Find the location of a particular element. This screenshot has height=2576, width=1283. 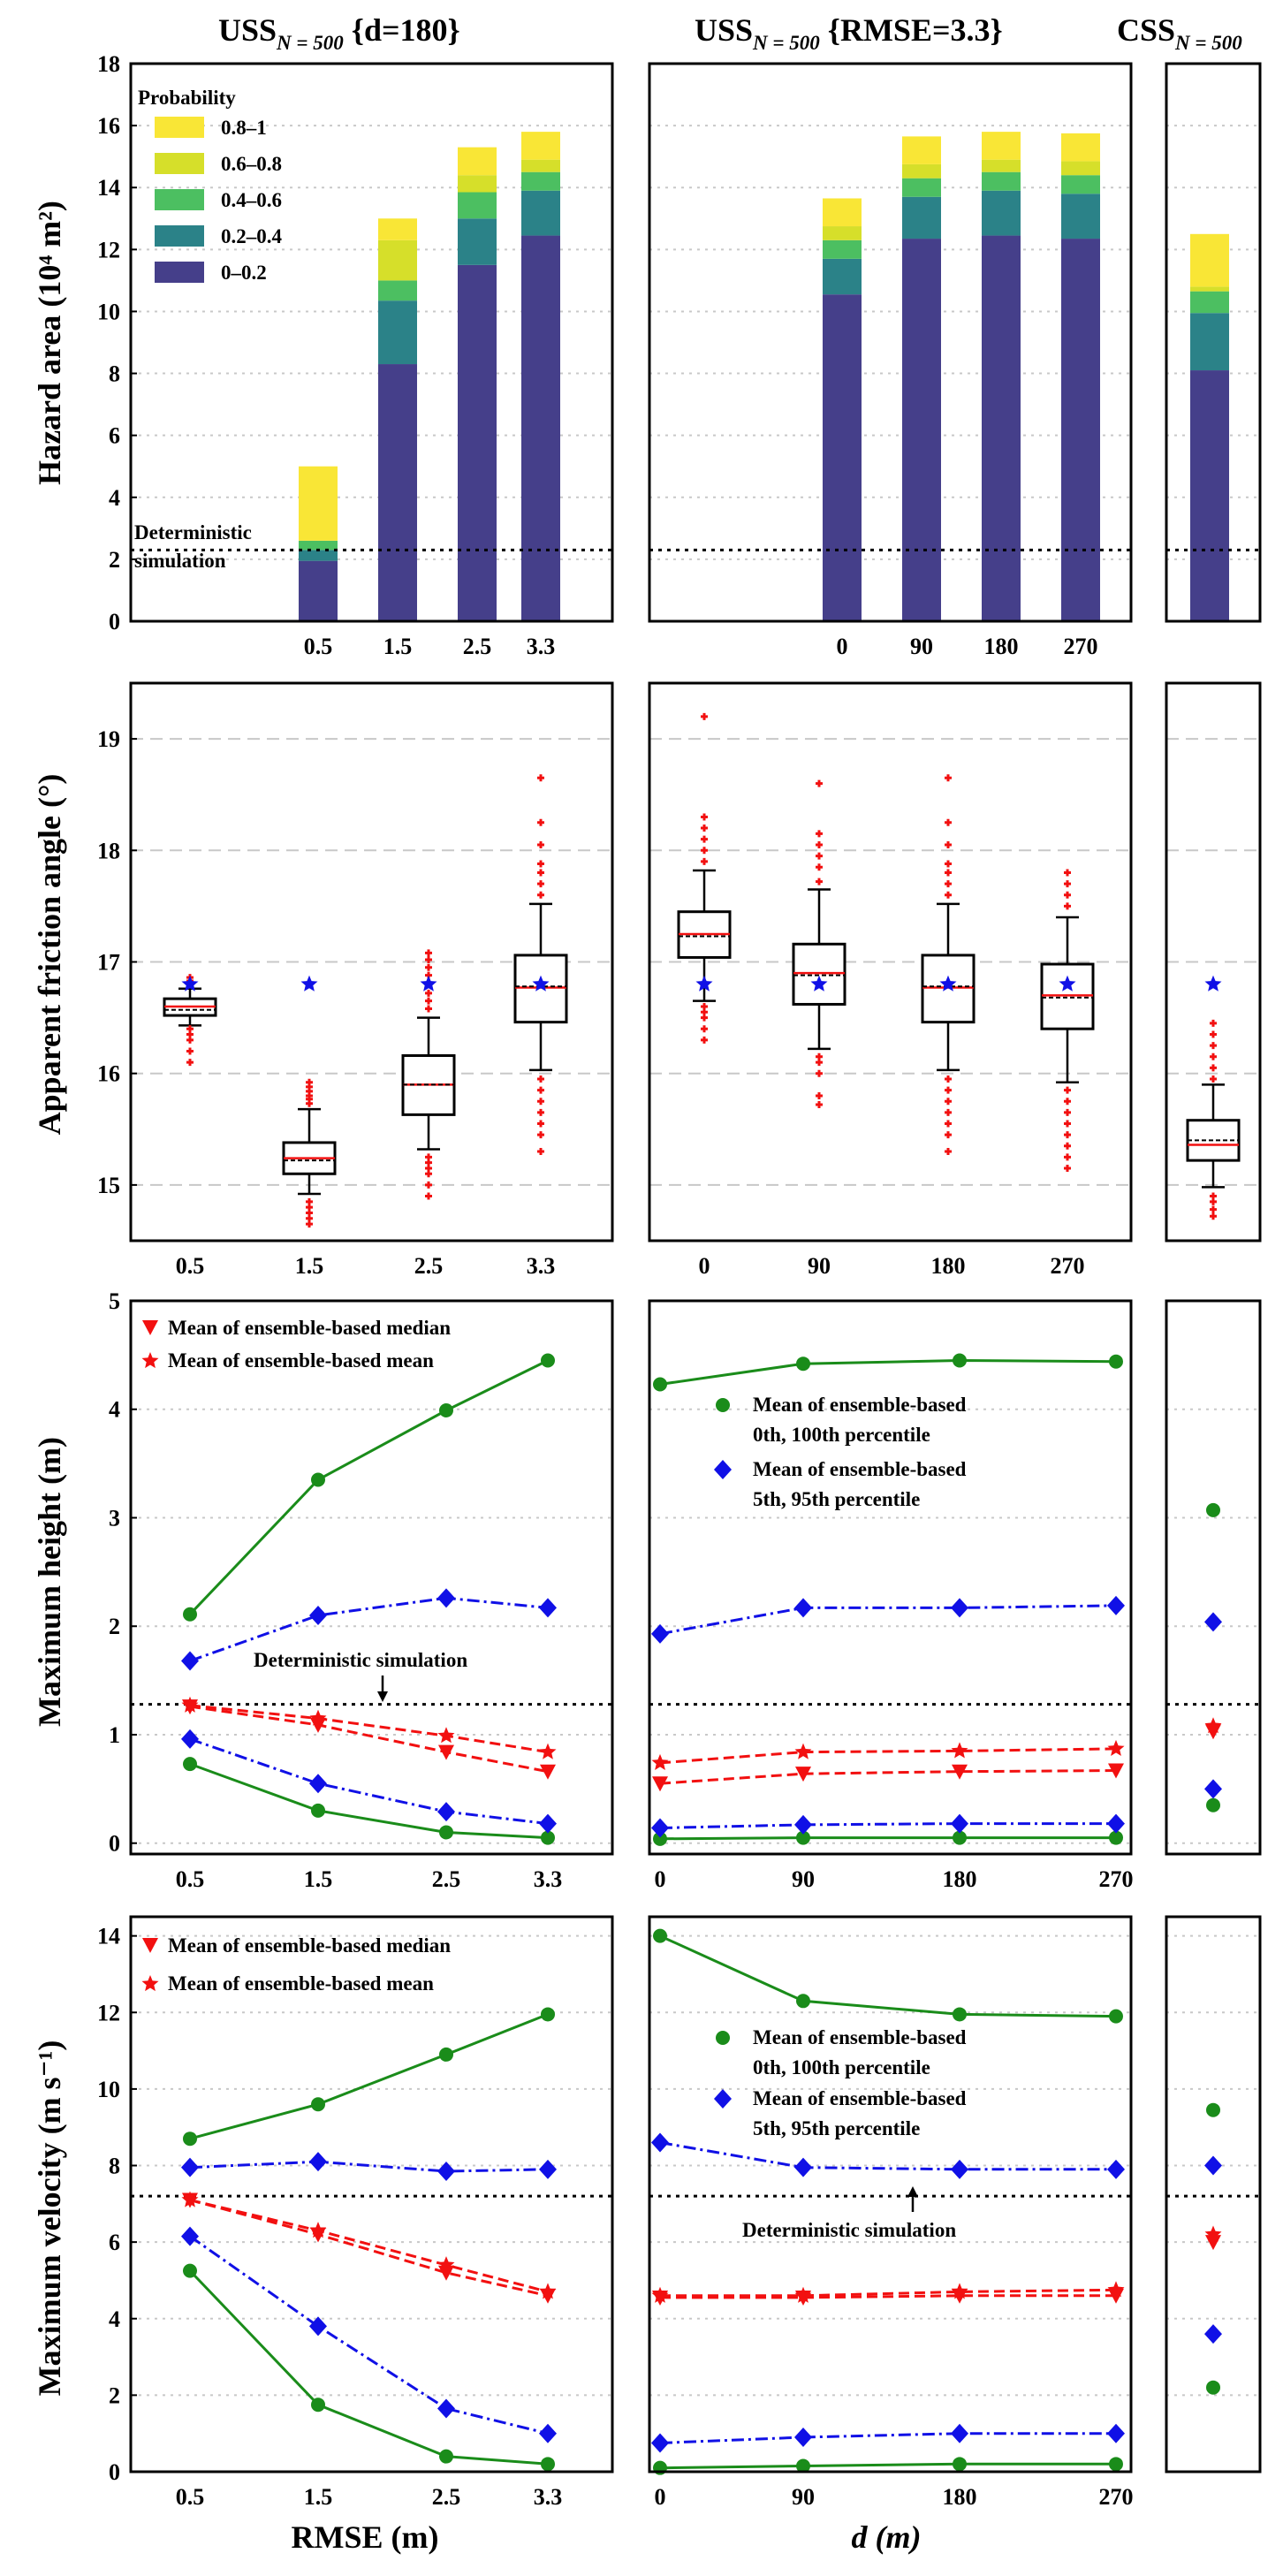

legend-pct5-95-label: Mean of ensemble-based is located at coordinates (860, 1469).